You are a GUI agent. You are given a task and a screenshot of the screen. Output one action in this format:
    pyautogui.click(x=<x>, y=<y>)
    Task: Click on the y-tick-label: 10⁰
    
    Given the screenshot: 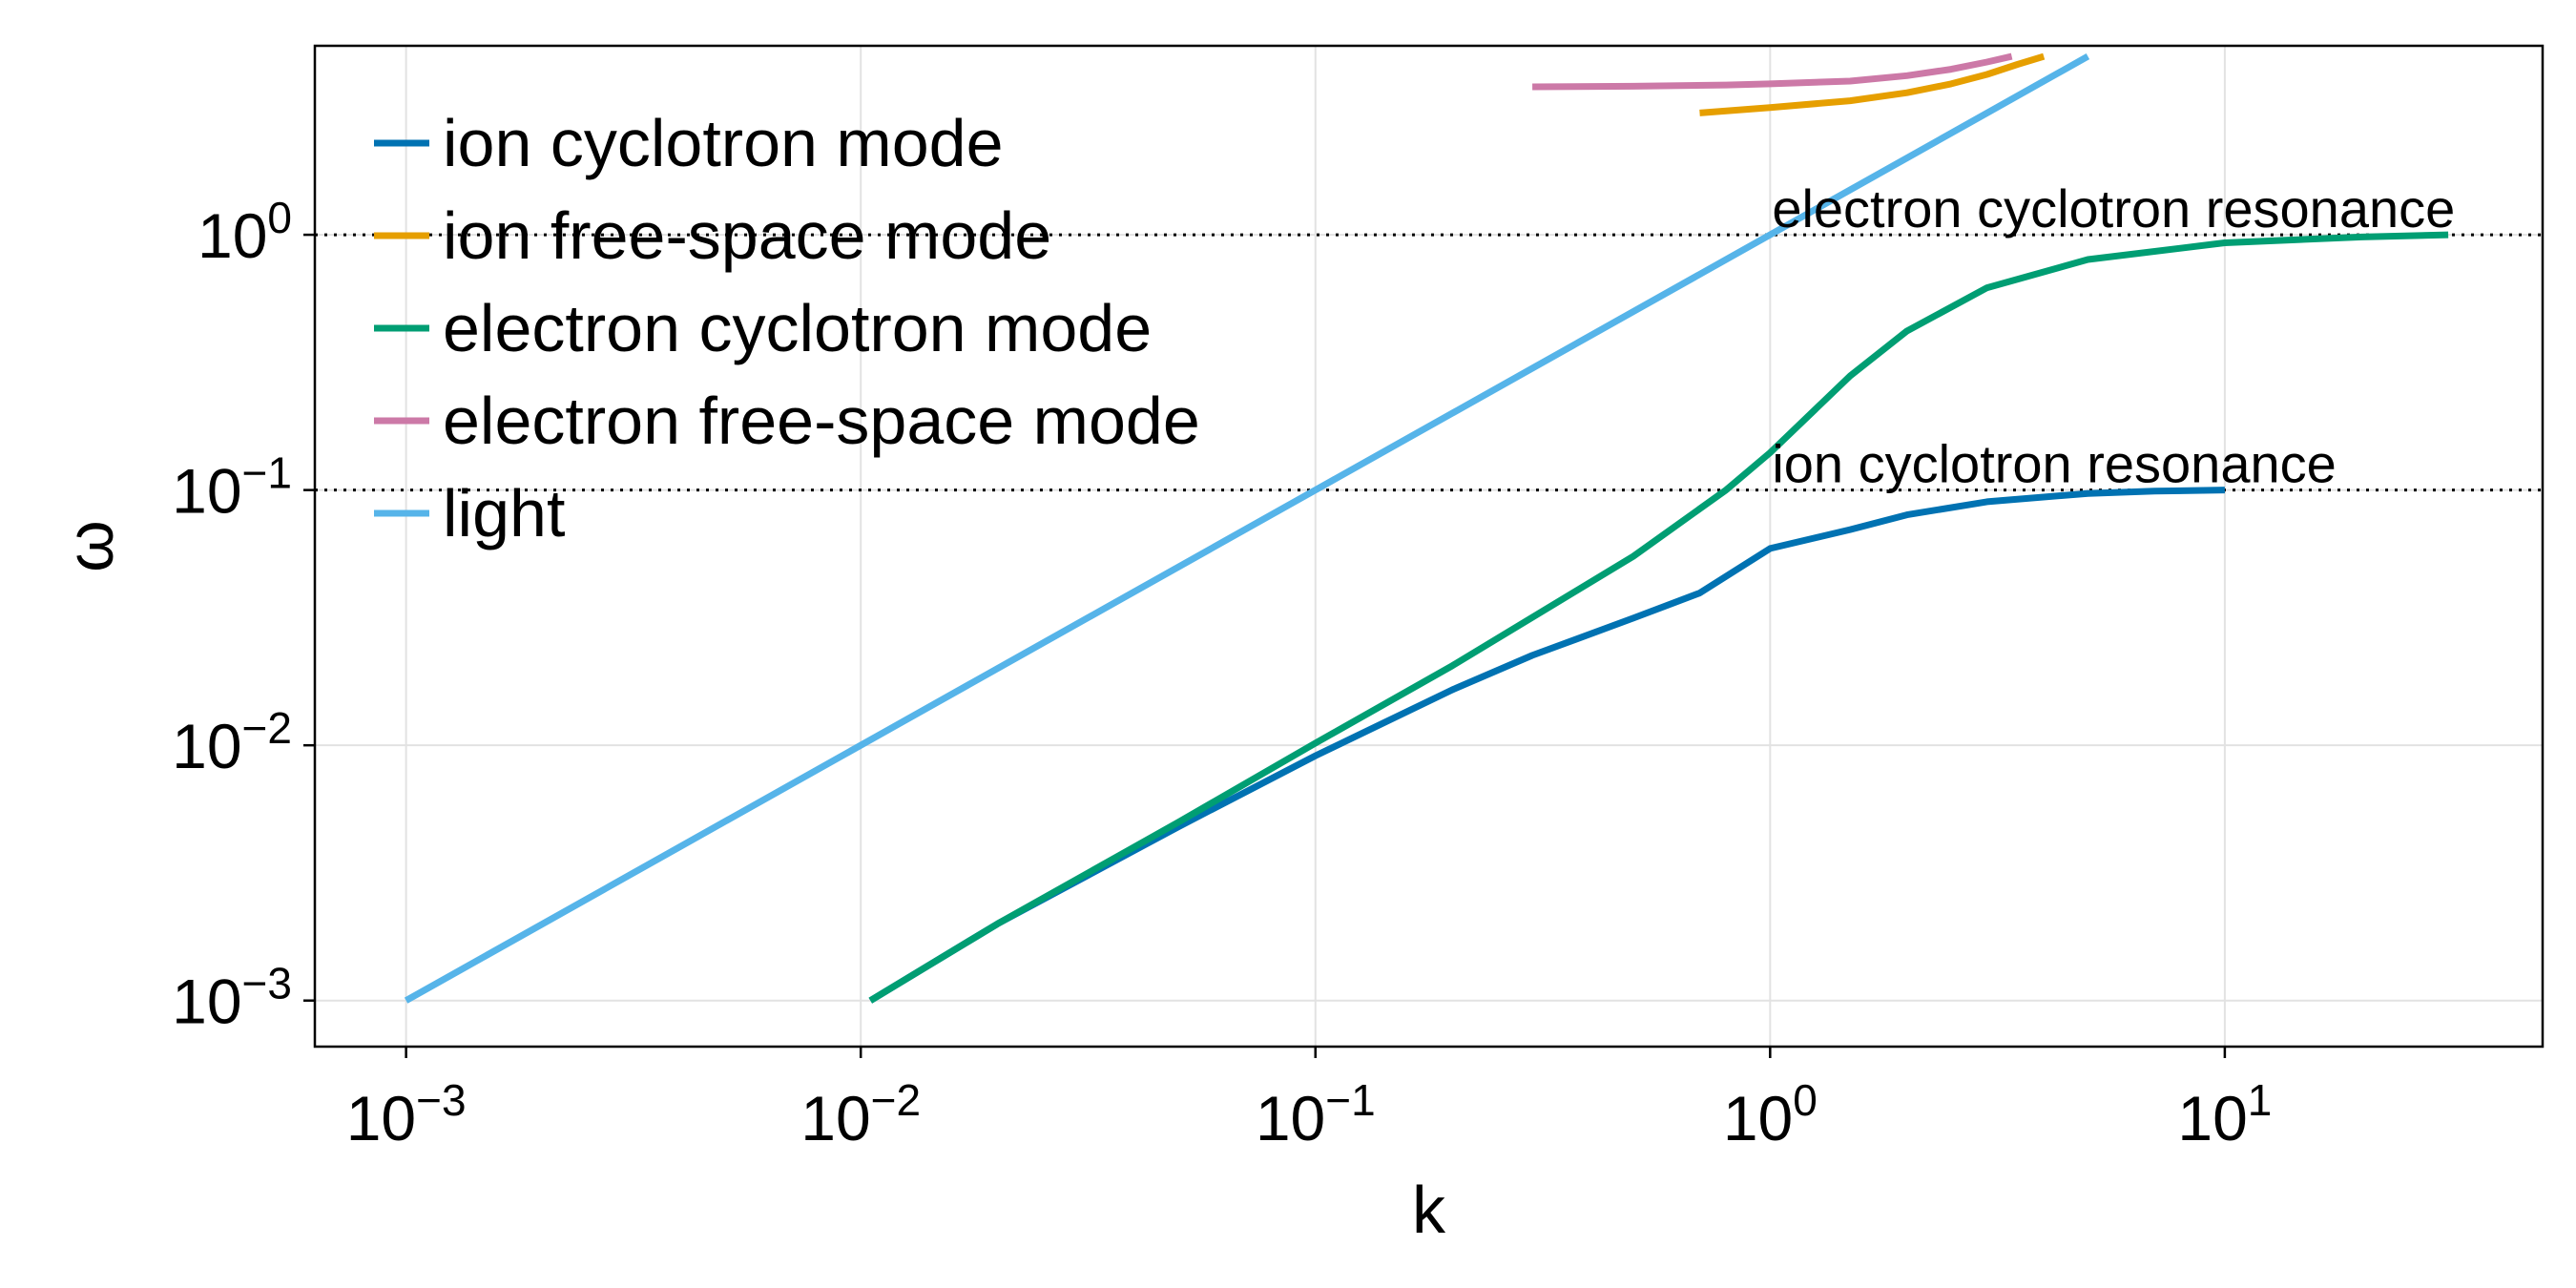 What is the action you would take?
    pyautogui.click(x=244, y=232)
    